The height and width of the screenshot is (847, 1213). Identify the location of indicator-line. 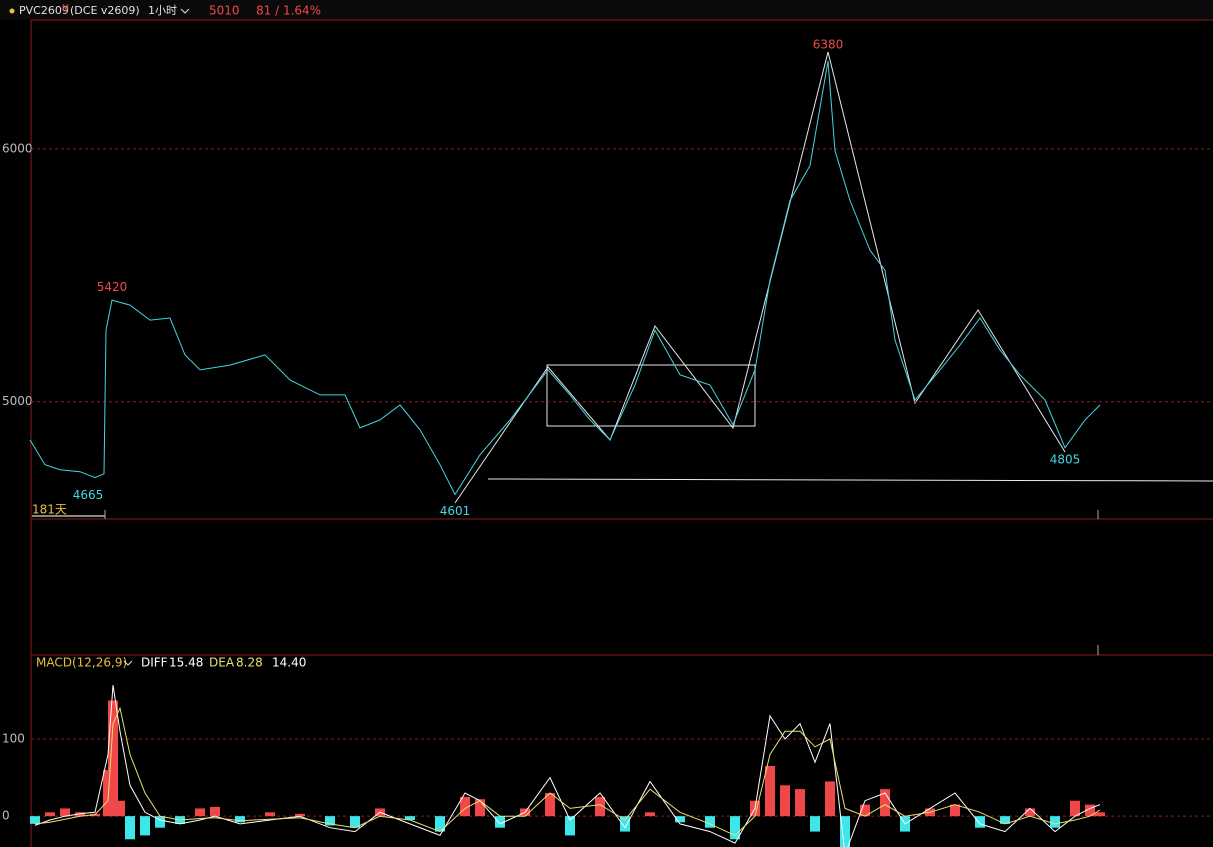
(567, 771).